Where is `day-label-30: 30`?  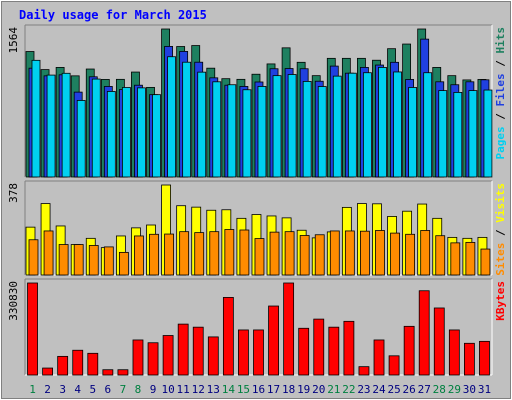
day-label-30: 30 is located at coordinates (469, 389).